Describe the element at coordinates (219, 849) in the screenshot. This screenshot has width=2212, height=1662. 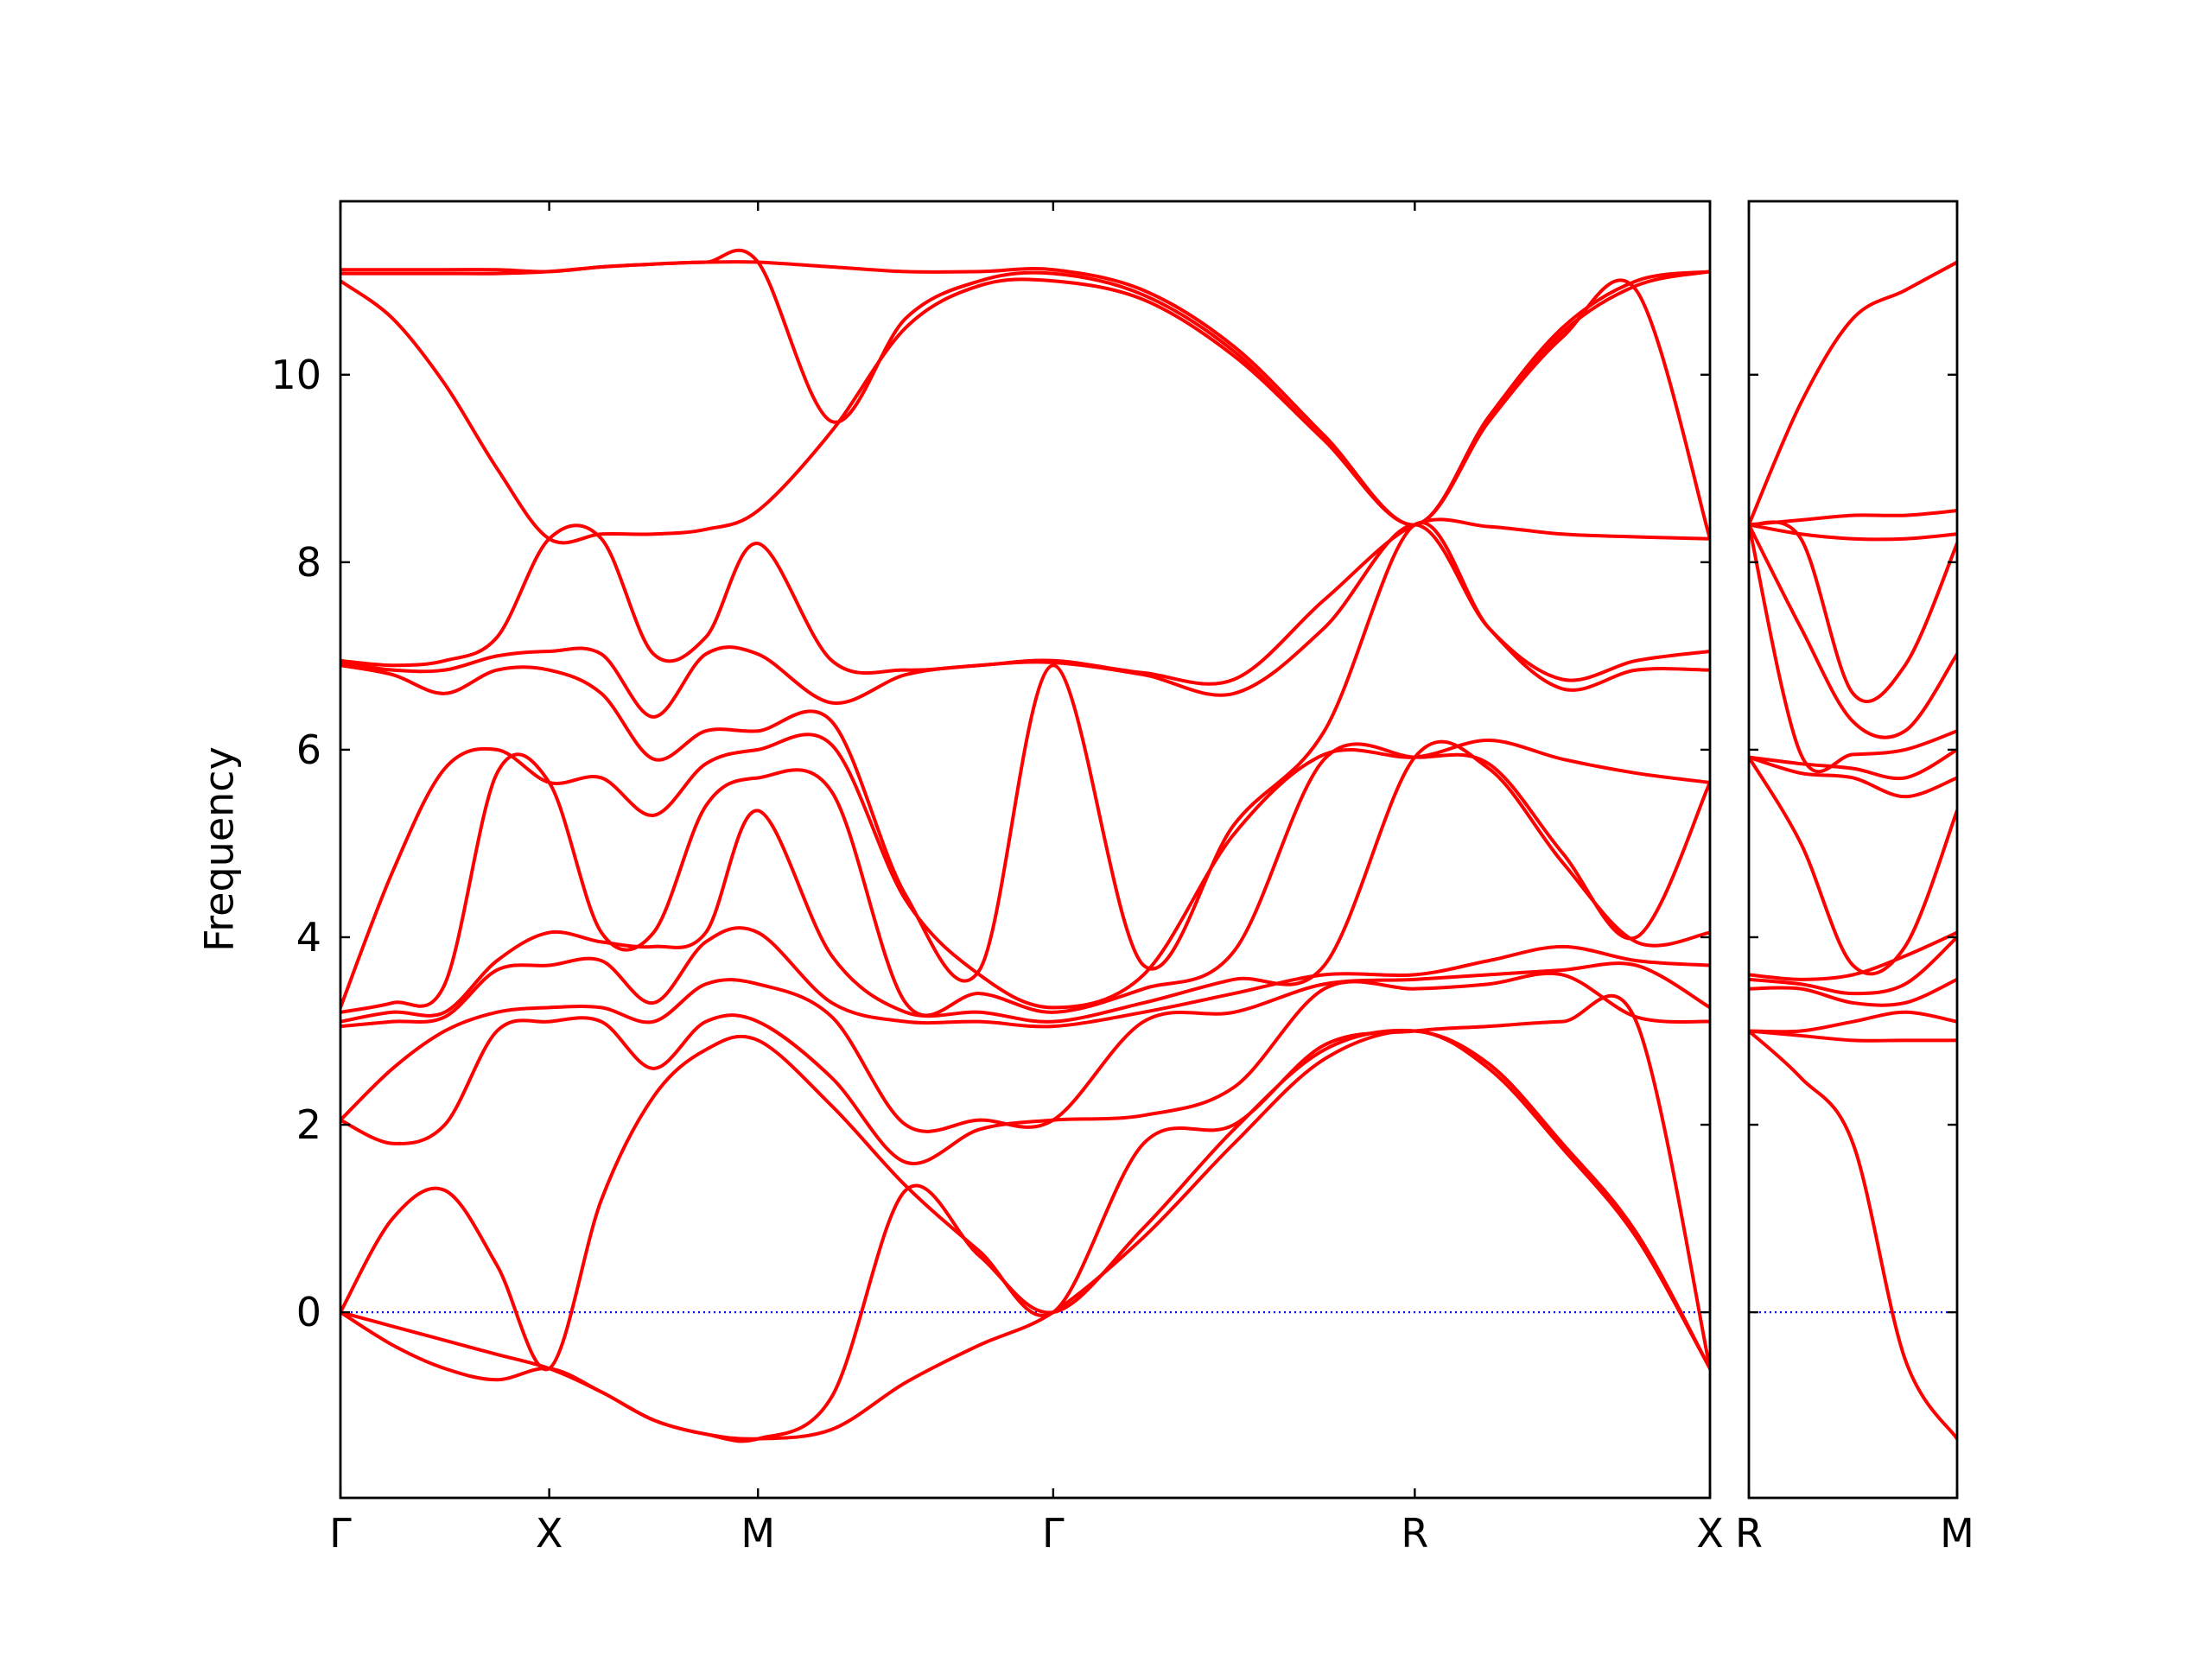
I see `y-axis-label: Frequency` at that location.